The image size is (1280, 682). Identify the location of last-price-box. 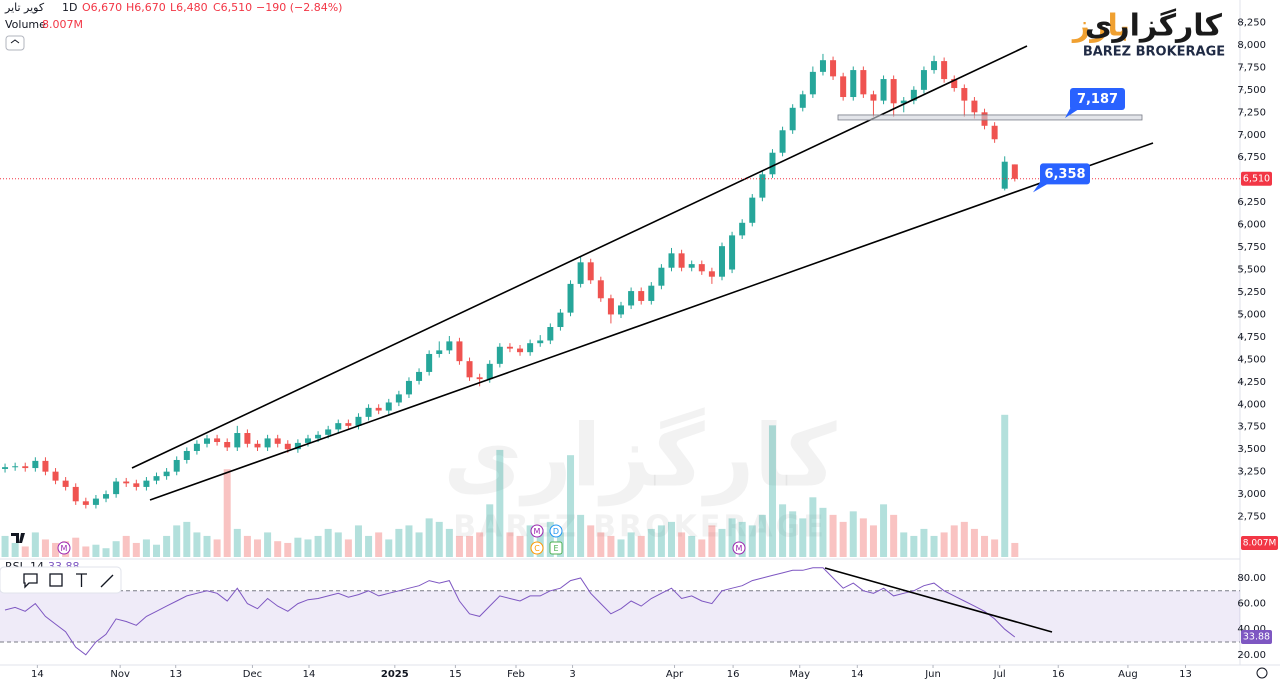
(1256, 178).